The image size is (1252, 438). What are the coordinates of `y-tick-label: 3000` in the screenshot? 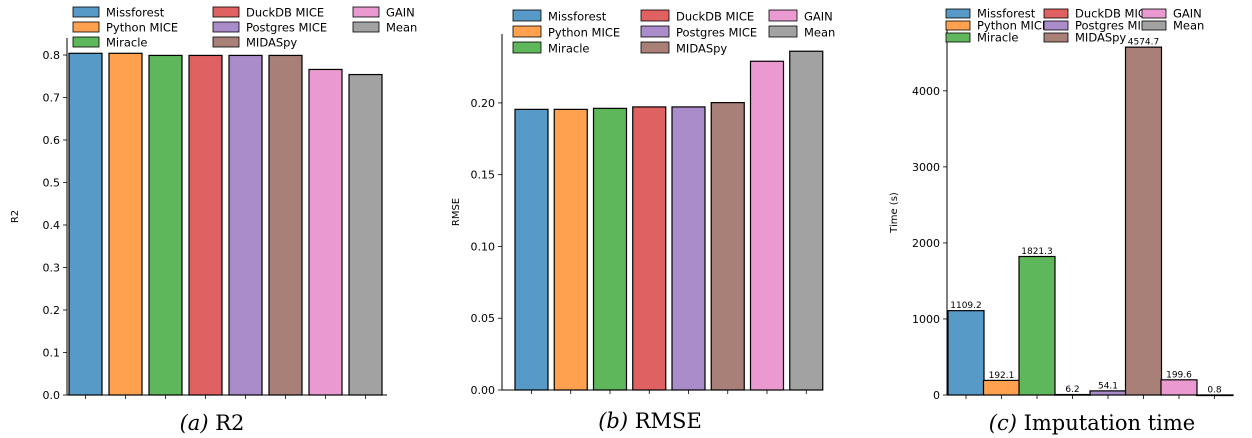 It's located at (926, 167).